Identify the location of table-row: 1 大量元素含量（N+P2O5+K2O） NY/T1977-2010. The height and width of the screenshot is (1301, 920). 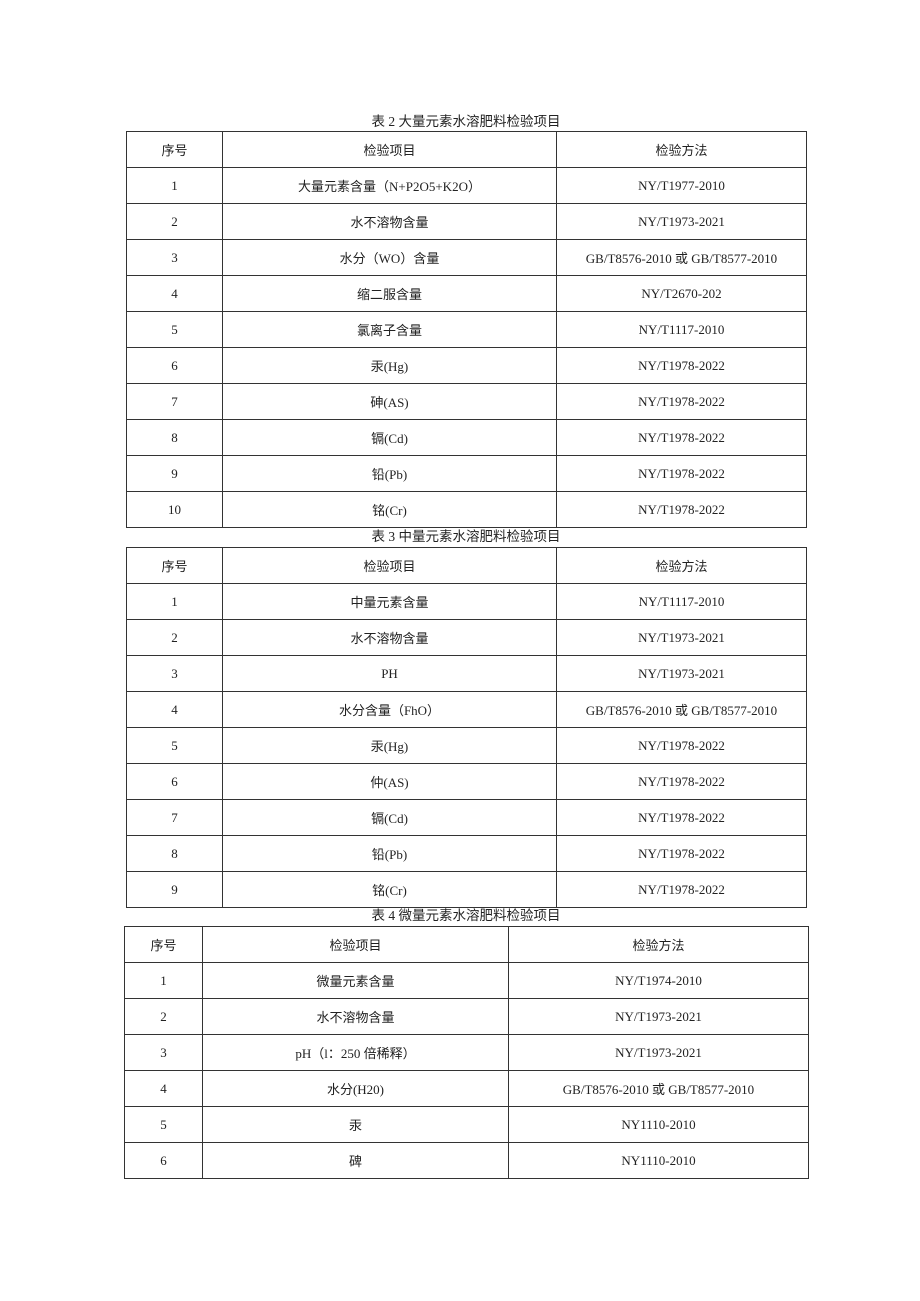
(466, 185).